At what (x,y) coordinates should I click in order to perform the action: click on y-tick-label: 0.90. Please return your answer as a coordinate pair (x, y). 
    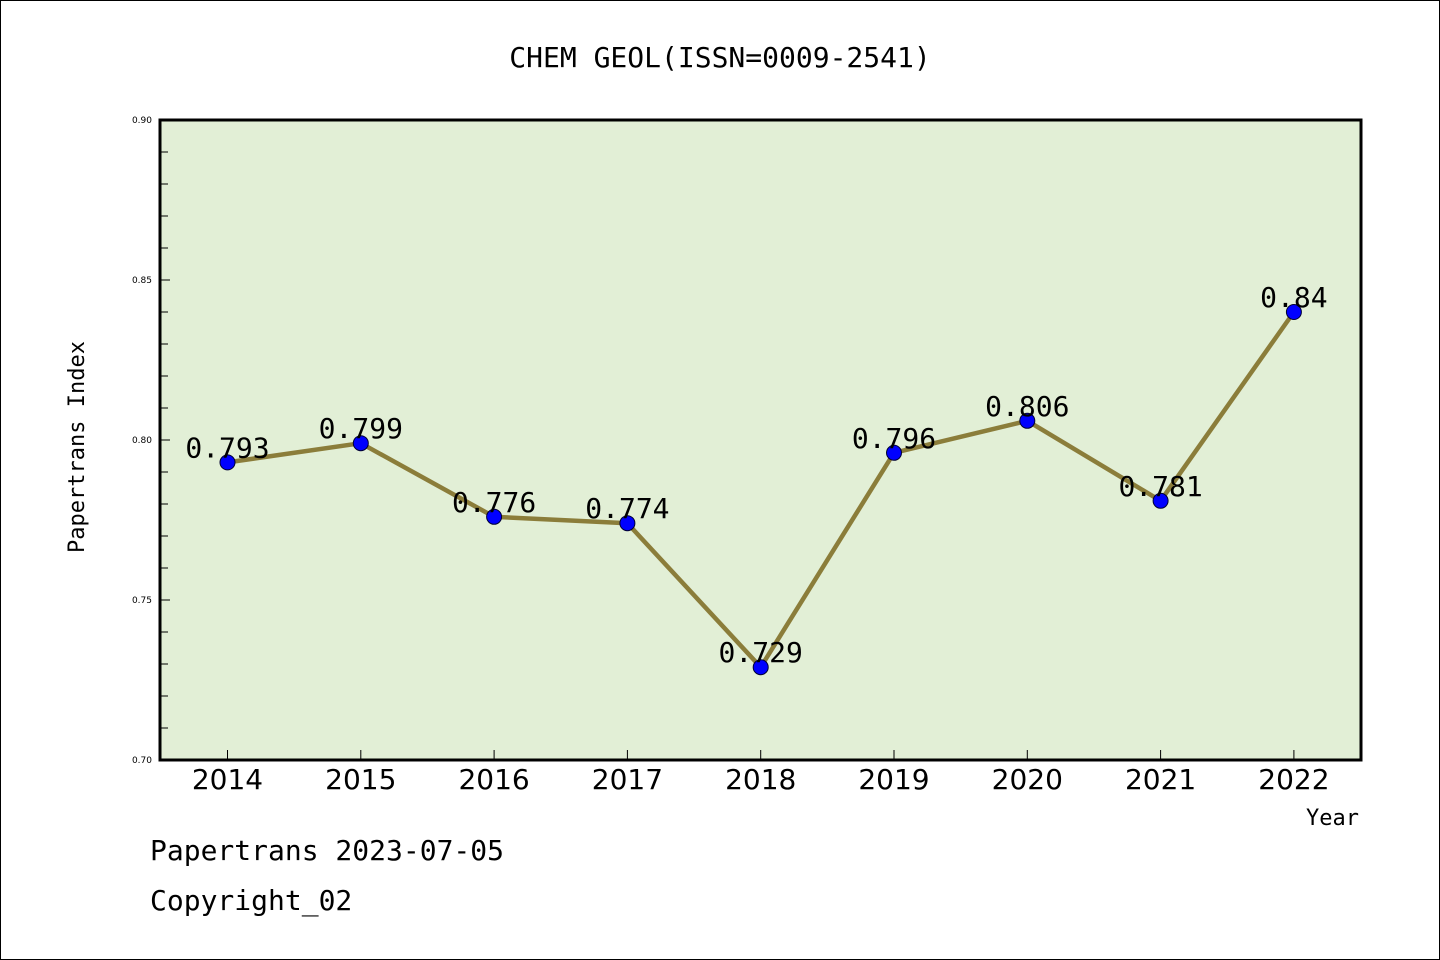
    Looking at the image, I should click on (142, 121).